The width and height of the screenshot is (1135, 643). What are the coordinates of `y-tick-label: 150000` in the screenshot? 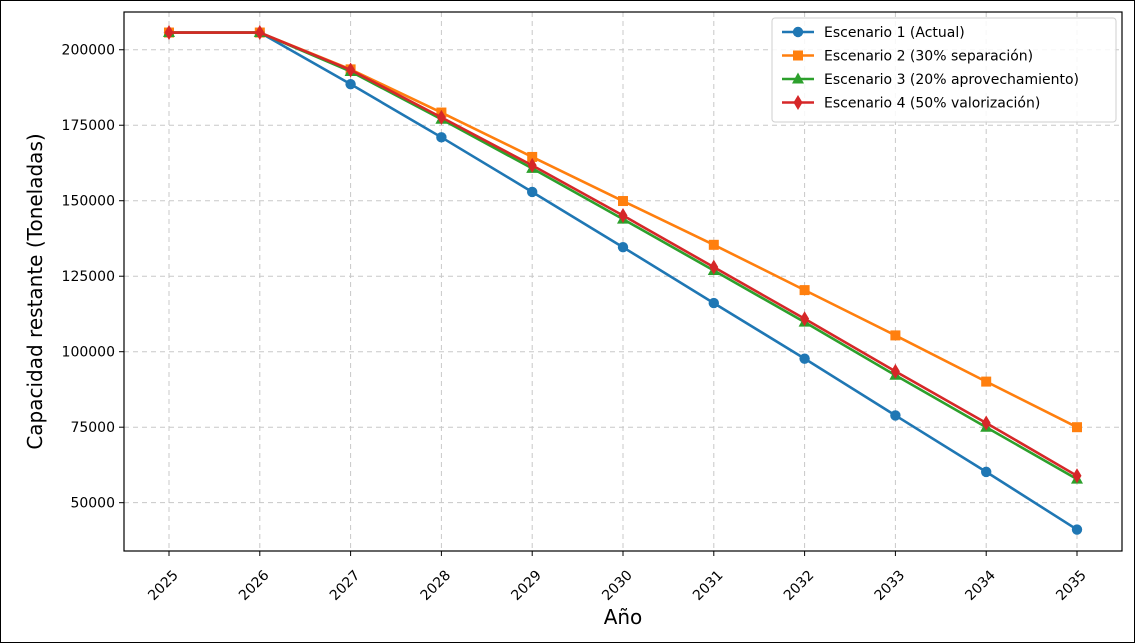 It's located at (88, 202).